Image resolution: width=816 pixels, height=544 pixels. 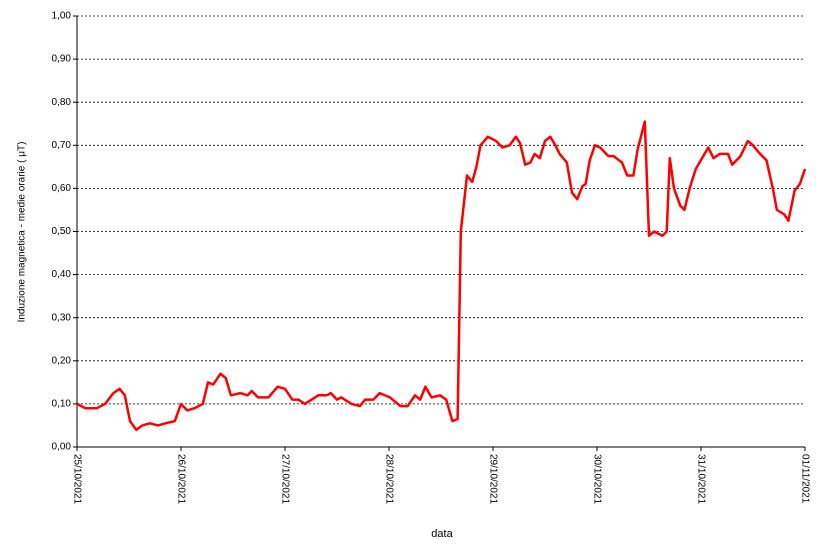 What do you see at coordinates (700, 479) in the screenshot?
I see `x-tick-label: 31/10/2021` at bounding box center [700, 479].